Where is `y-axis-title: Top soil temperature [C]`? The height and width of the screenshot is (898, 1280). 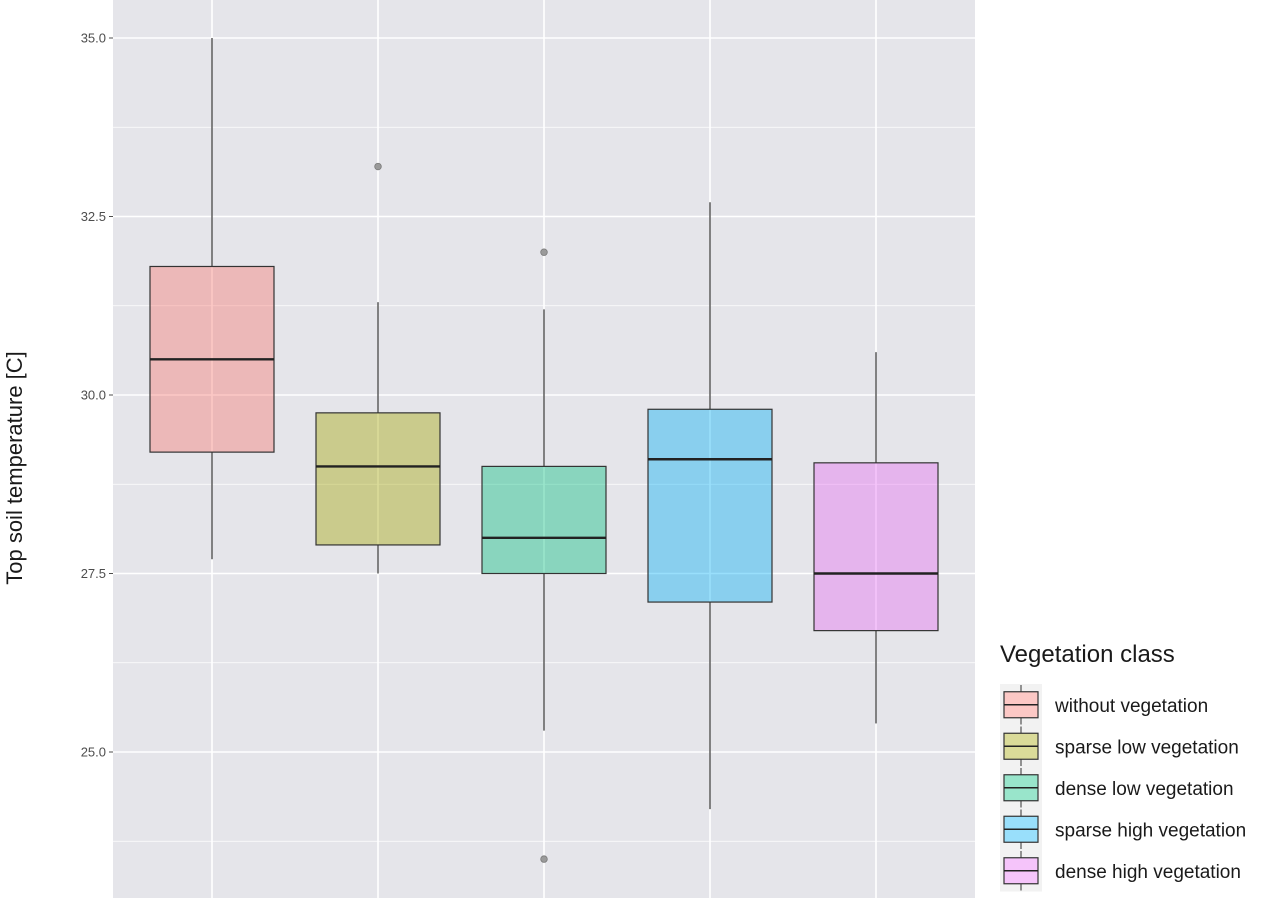
y-axis-title: Top soil temperature [C] is located at coordinates (14, 468).